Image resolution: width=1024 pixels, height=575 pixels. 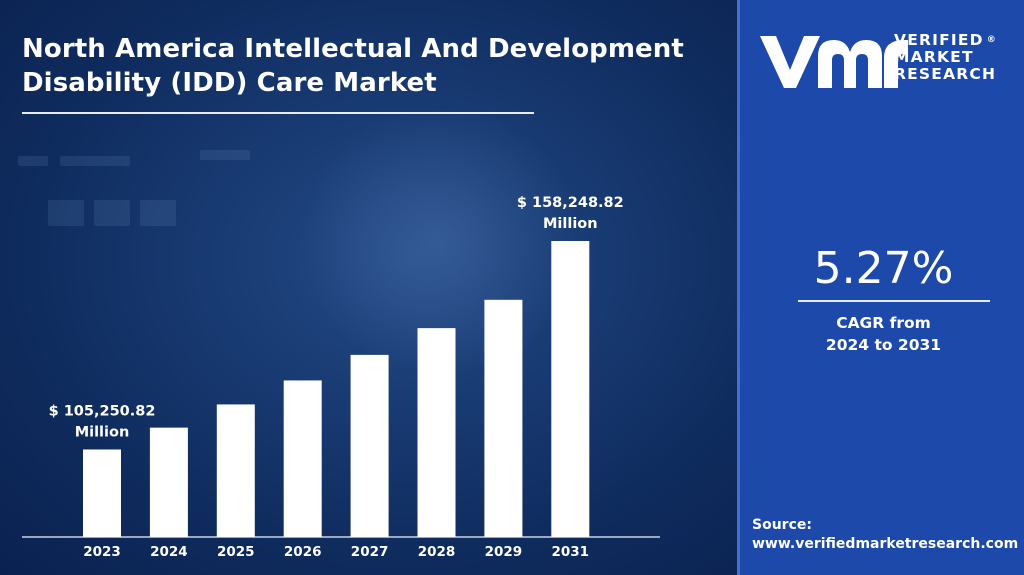 I want to click on data-label-2023: $ 105,250.82, so click(x=102, y=411).